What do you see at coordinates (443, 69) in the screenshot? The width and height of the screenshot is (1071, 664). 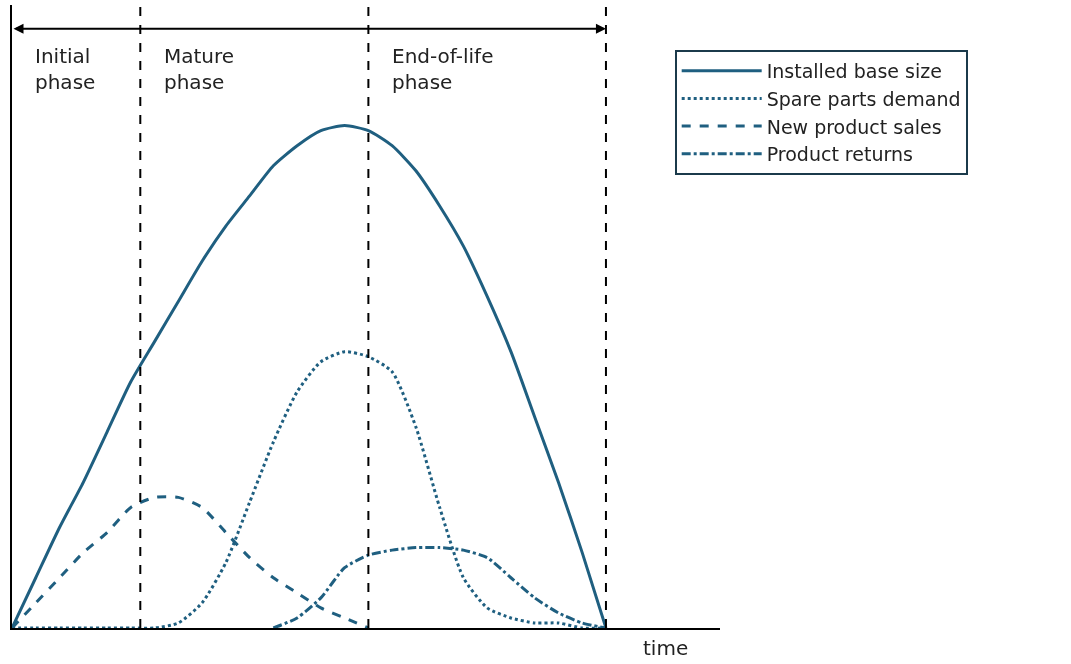 I see `text: End-of-life phase` at bounding box center [443, 69].